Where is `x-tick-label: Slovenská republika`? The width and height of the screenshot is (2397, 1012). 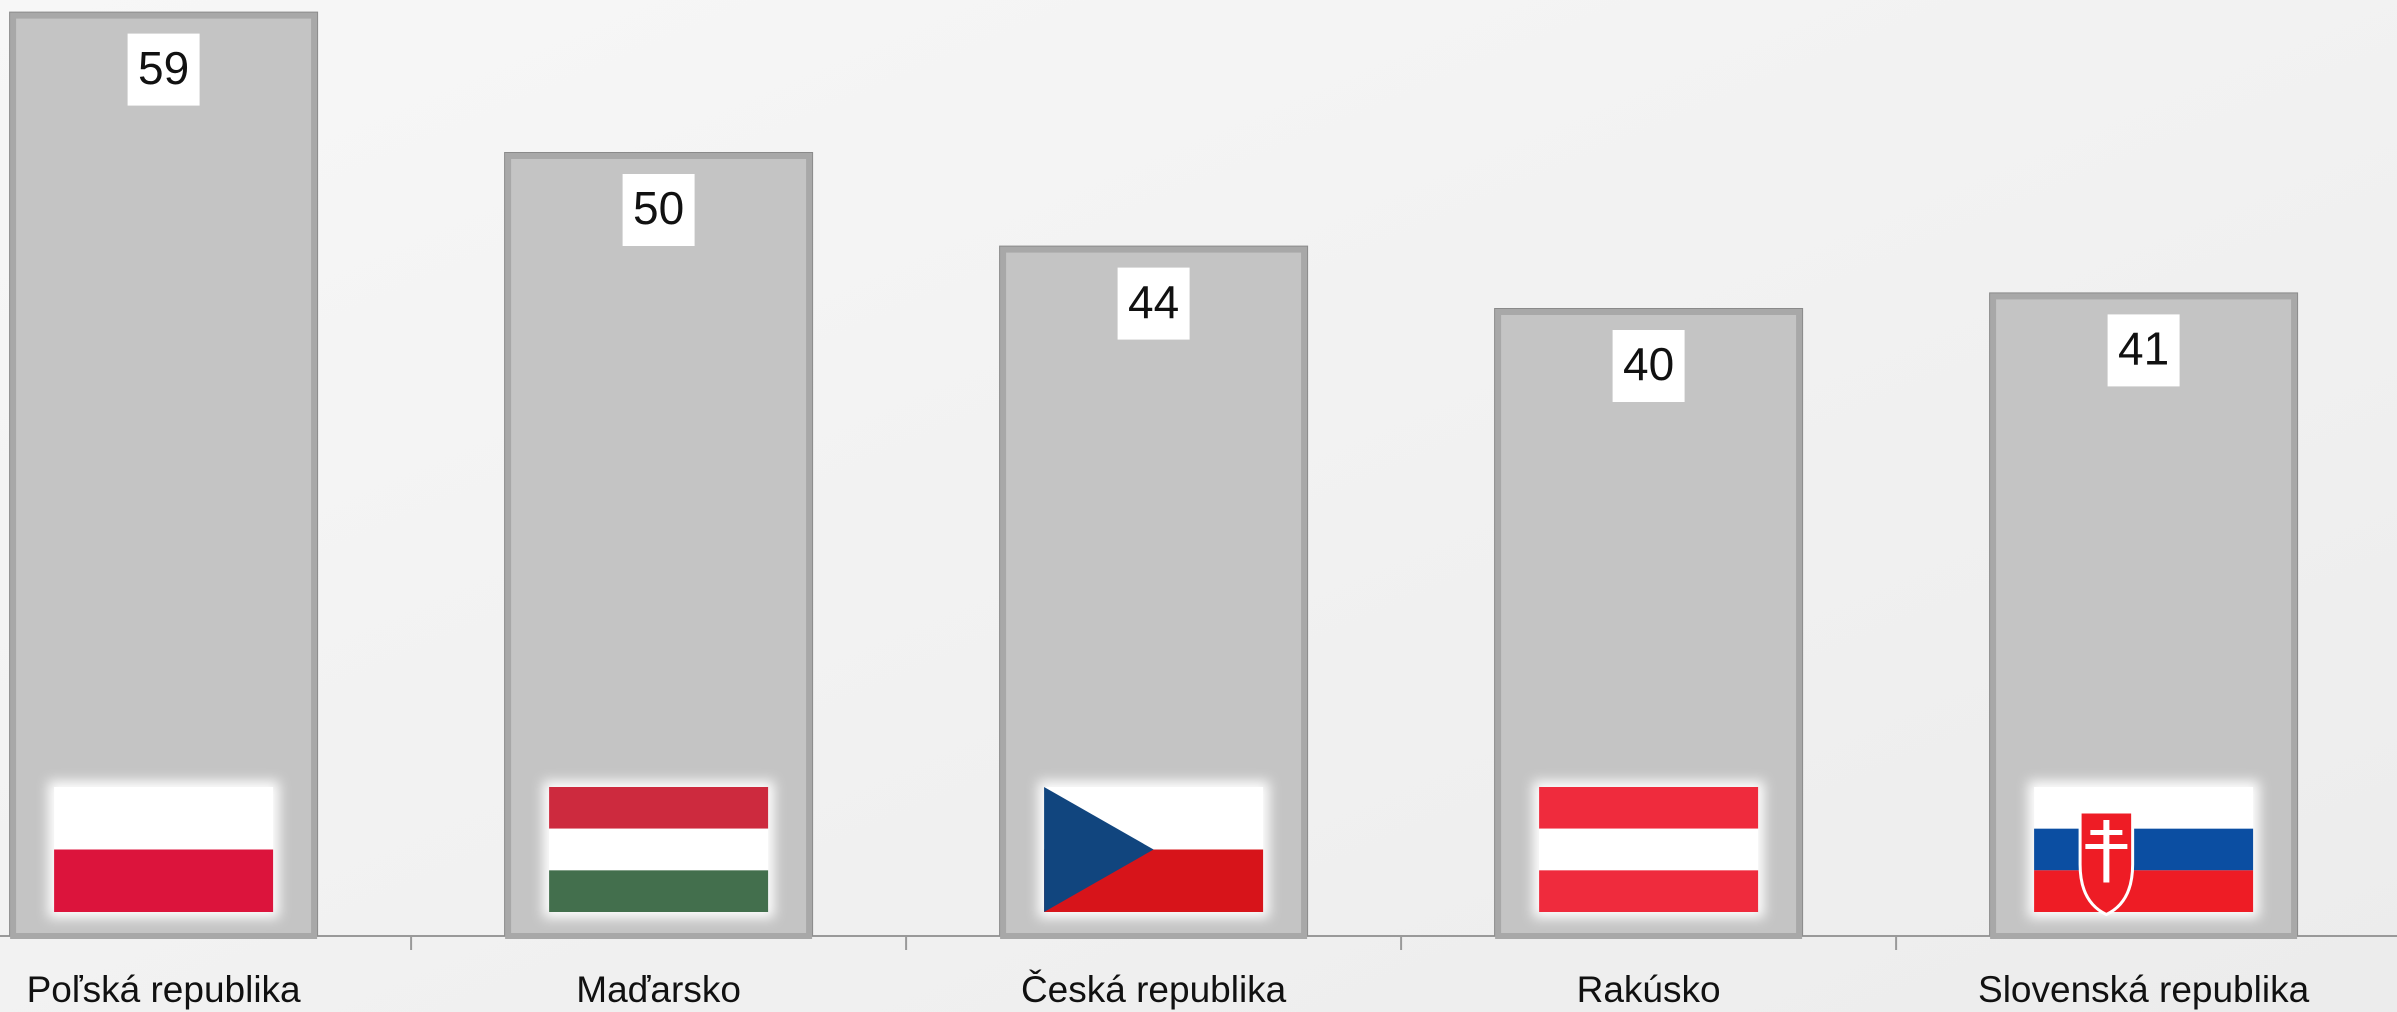
x-tick-label: Slovenská republika is located at coordinates (2144, 989).